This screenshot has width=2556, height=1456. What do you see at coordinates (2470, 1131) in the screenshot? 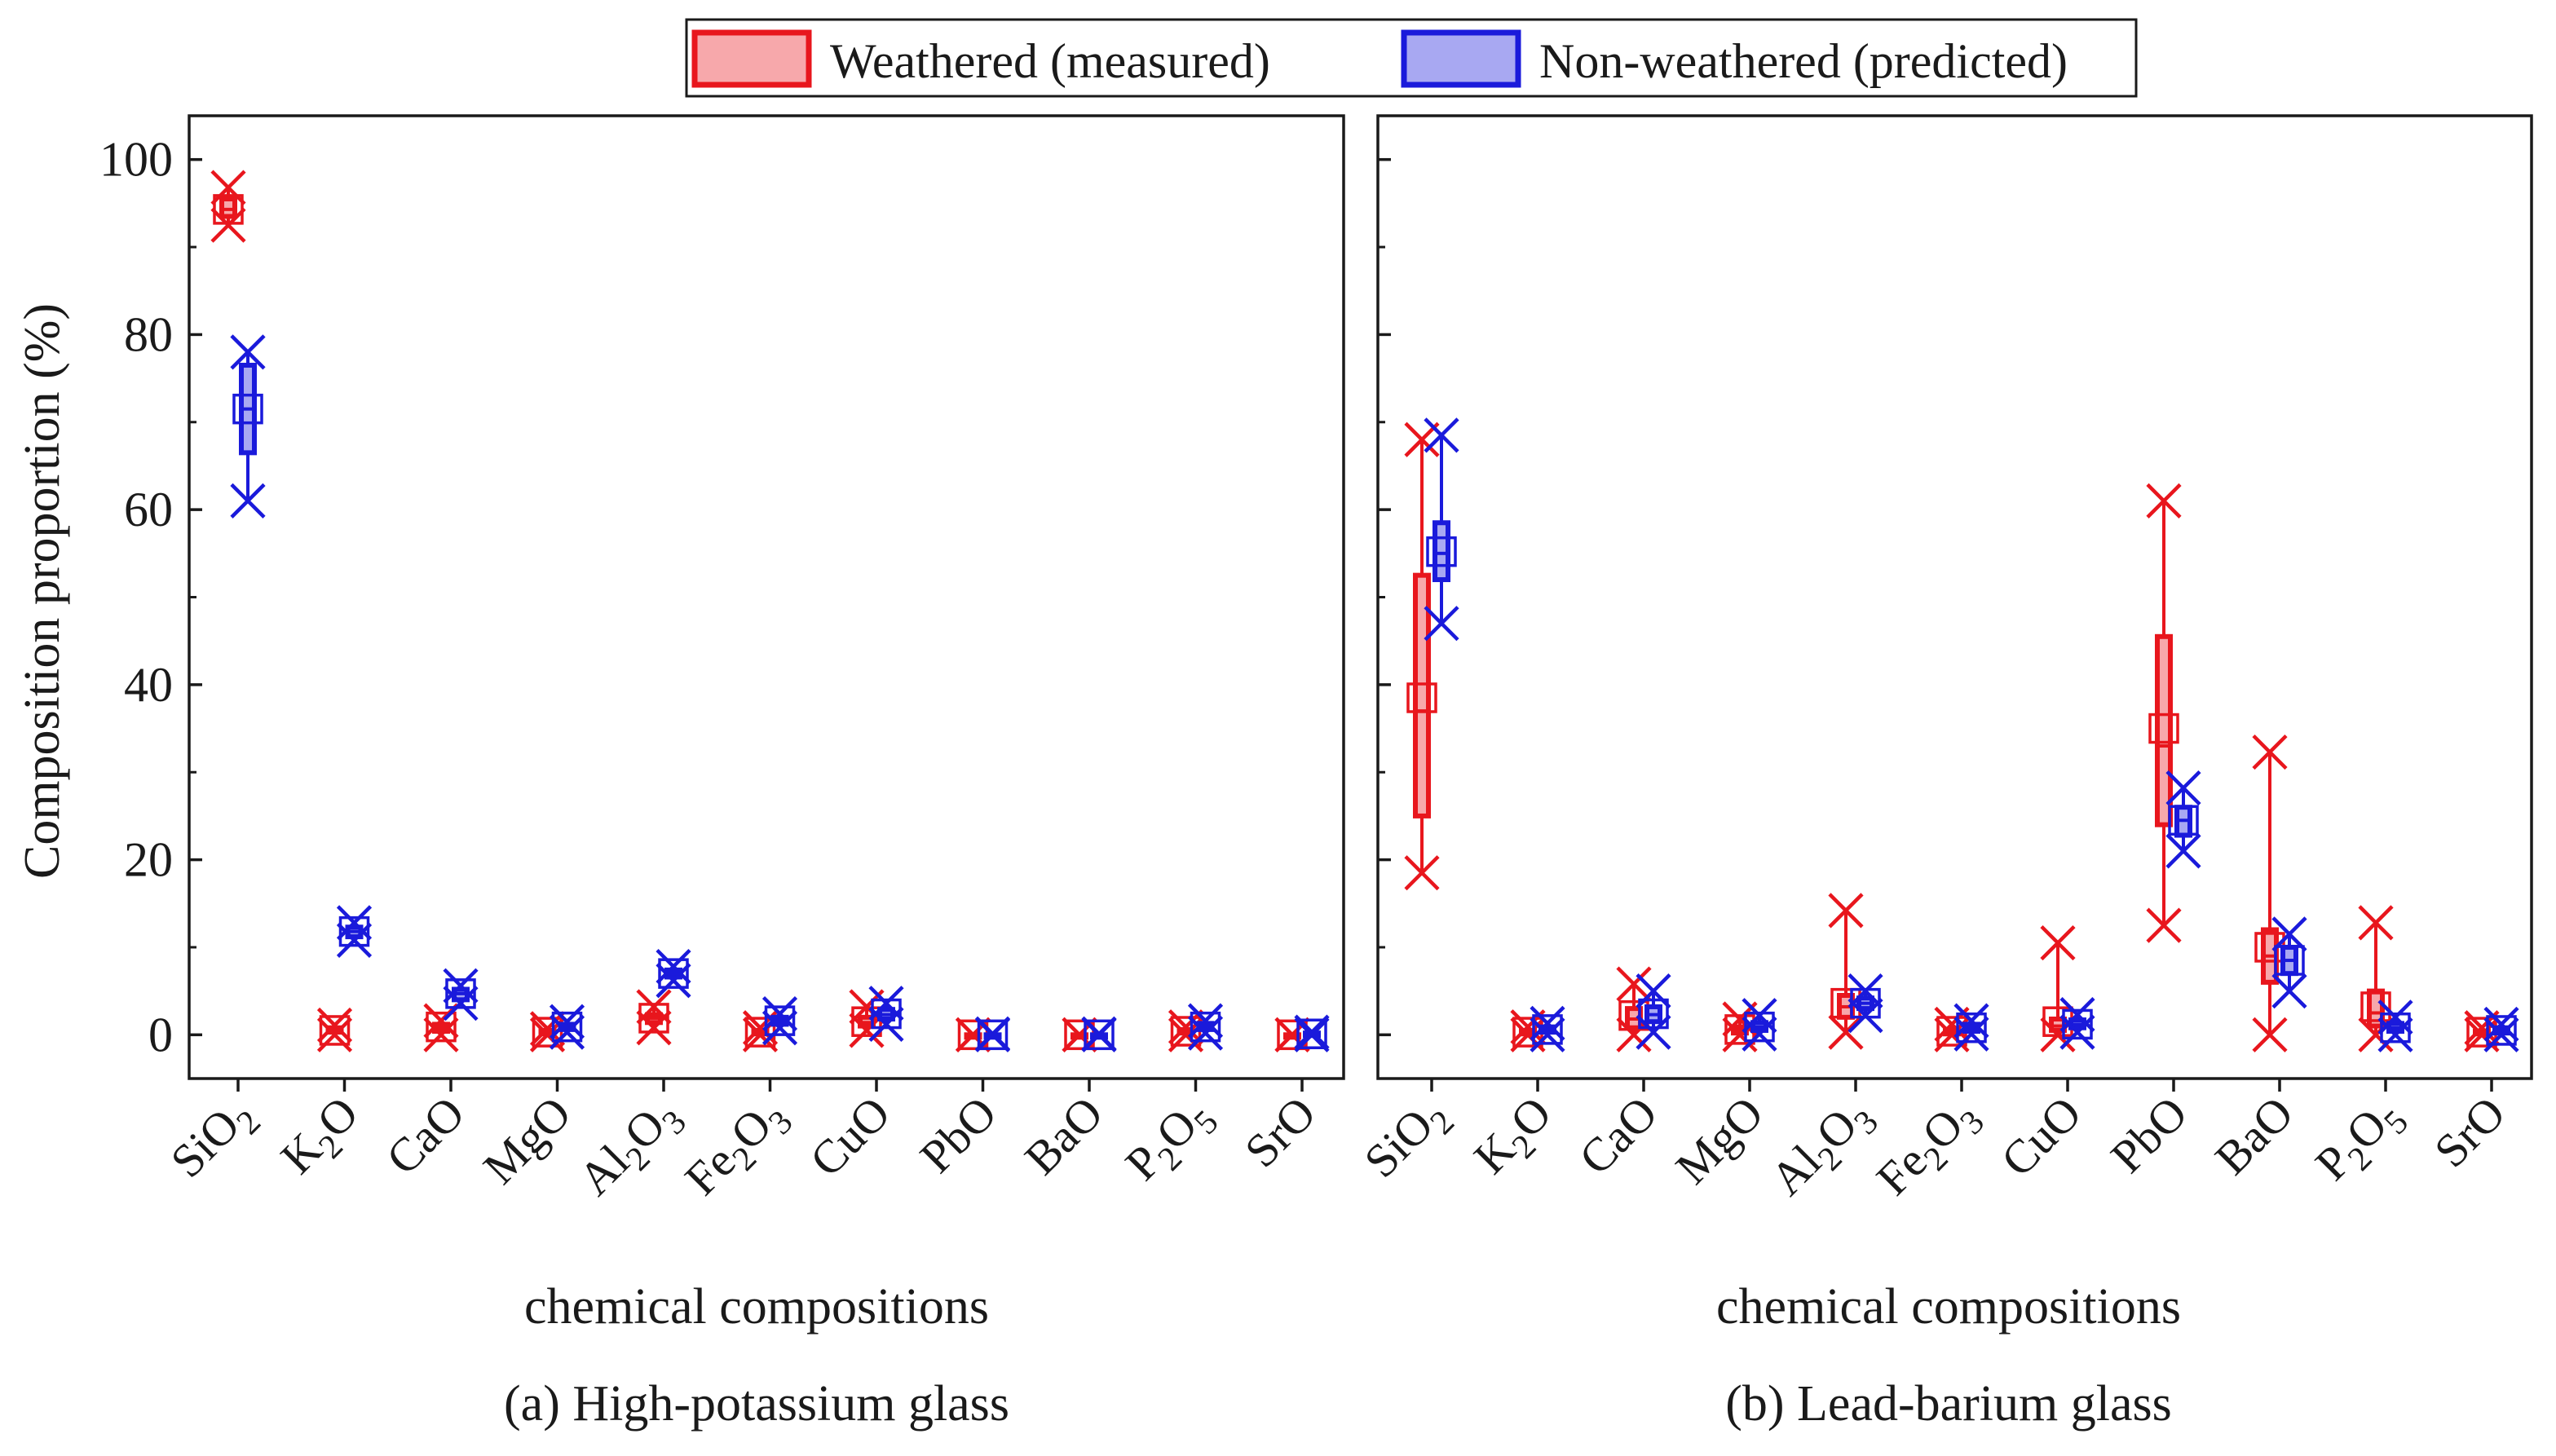
I see `x-tick-label: SrO` at bounding box center [2470, 1131].